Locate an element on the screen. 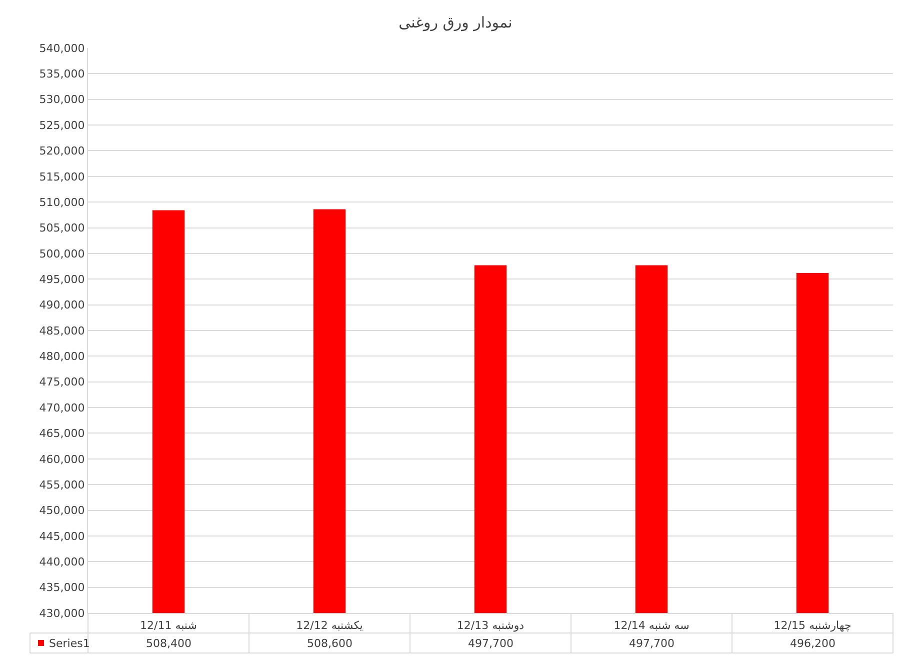 The width and height of the screenshot is (911, 659). y-tick-label: 535,000 is located at coordinates (62, 74).